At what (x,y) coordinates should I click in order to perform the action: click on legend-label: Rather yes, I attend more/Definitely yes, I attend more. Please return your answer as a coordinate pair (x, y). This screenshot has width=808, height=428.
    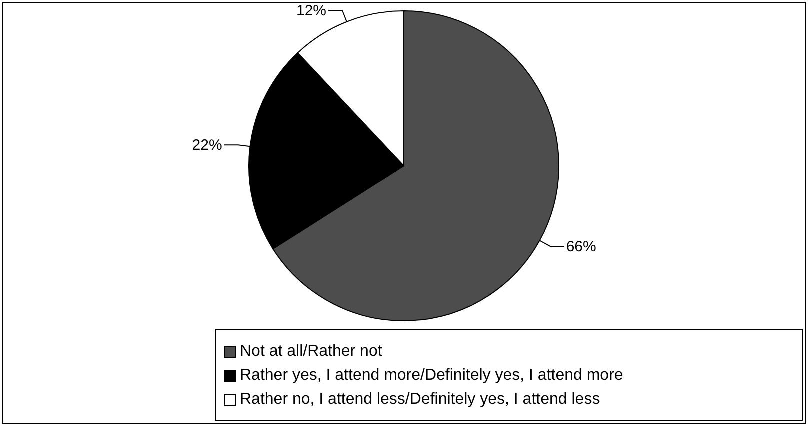
    Looking at the image, I should click on (432, 376).